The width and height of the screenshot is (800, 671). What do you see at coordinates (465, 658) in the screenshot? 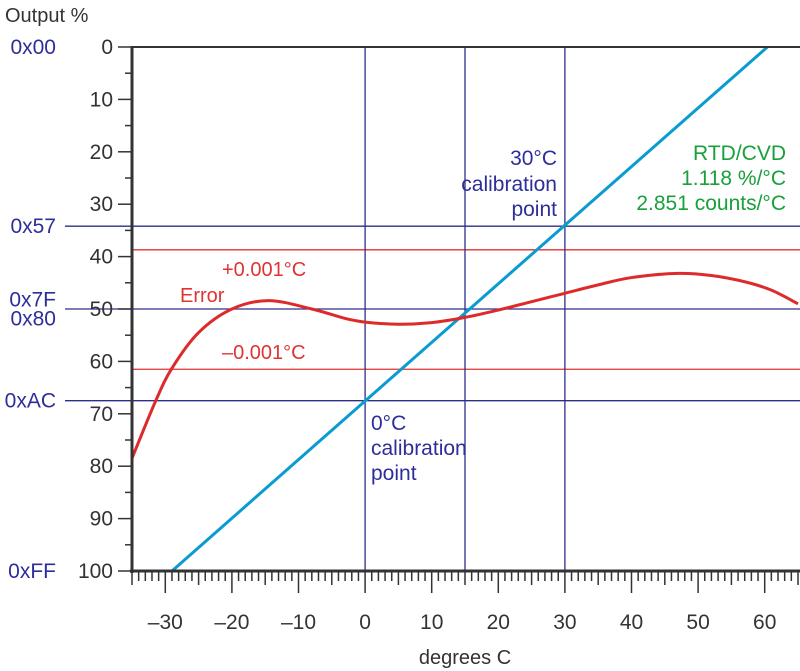
I see `x-axis-label: degrees C` at bounding box center [465, 658].